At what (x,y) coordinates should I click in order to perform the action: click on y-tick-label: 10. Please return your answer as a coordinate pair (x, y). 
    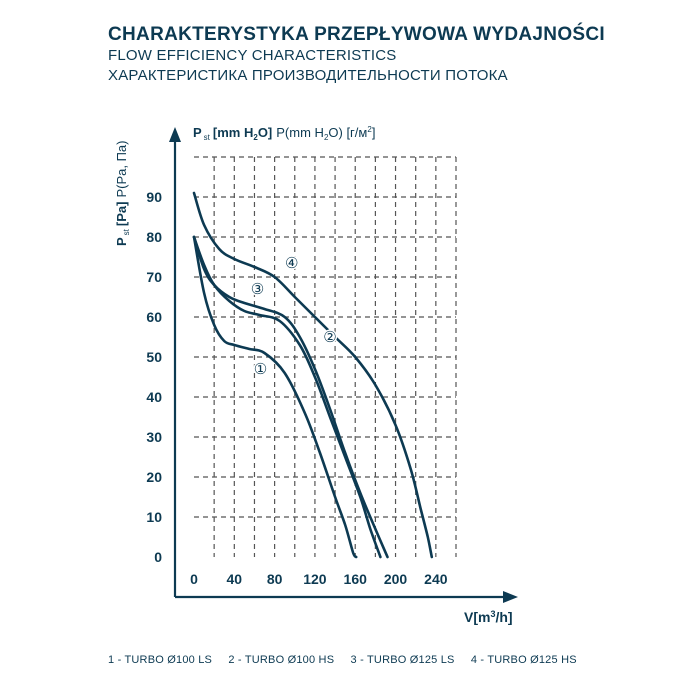
    Looking at the image, I should click on (154, 517).